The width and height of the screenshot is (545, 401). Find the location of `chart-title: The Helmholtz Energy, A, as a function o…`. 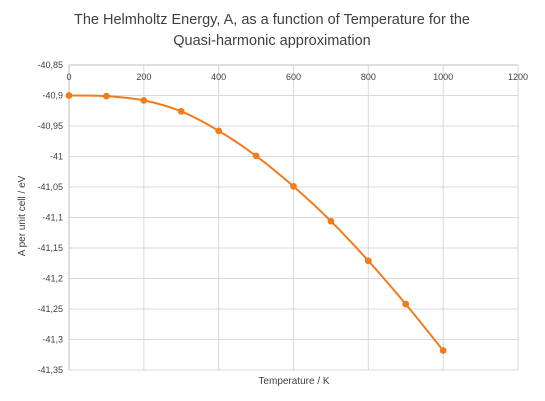

chart-title: The Helmholtz Energy, A, as a function o… is located at coordinates (272, 30).